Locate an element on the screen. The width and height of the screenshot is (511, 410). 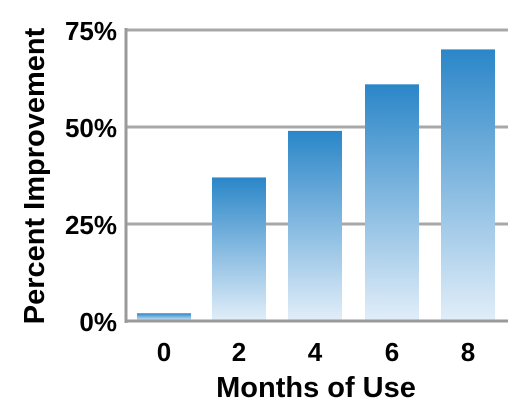
x-tick-labels: 0 2 4 6 8 is located at coordinates (316, 352).